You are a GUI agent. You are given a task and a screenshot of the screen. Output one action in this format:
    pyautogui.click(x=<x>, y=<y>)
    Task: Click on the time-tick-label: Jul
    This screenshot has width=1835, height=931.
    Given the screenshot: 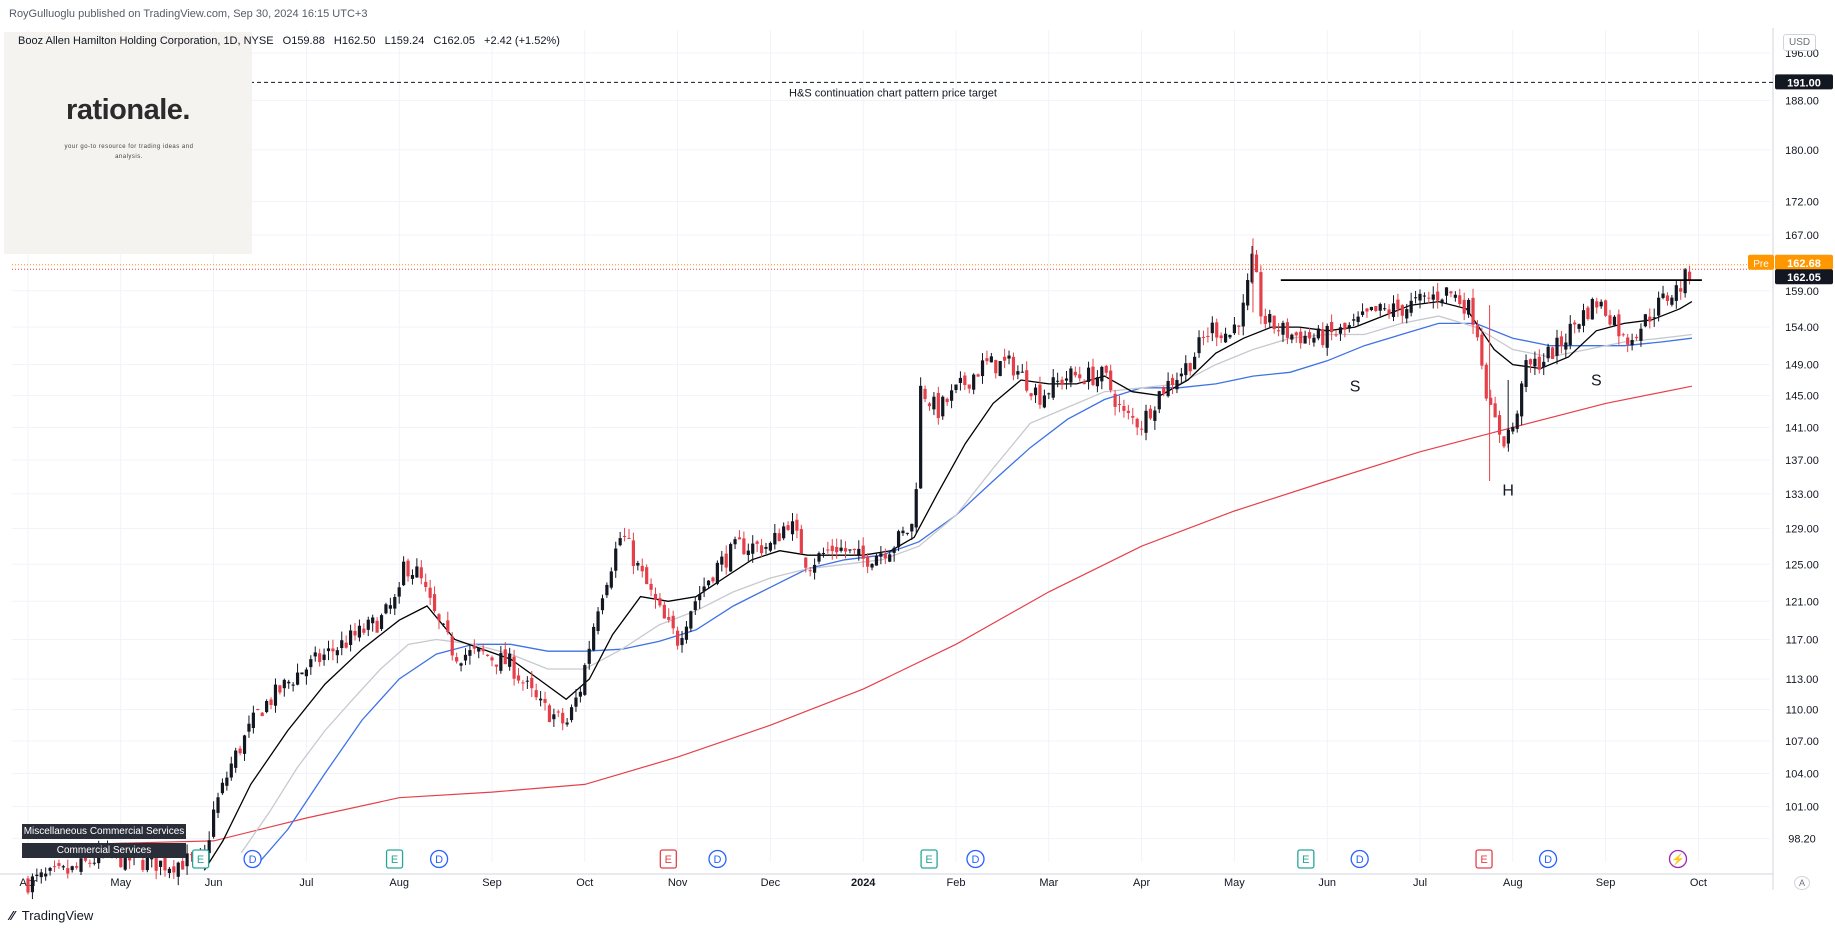 What is the action you would take?
    pyautogui.click(x=306, y=883)
    